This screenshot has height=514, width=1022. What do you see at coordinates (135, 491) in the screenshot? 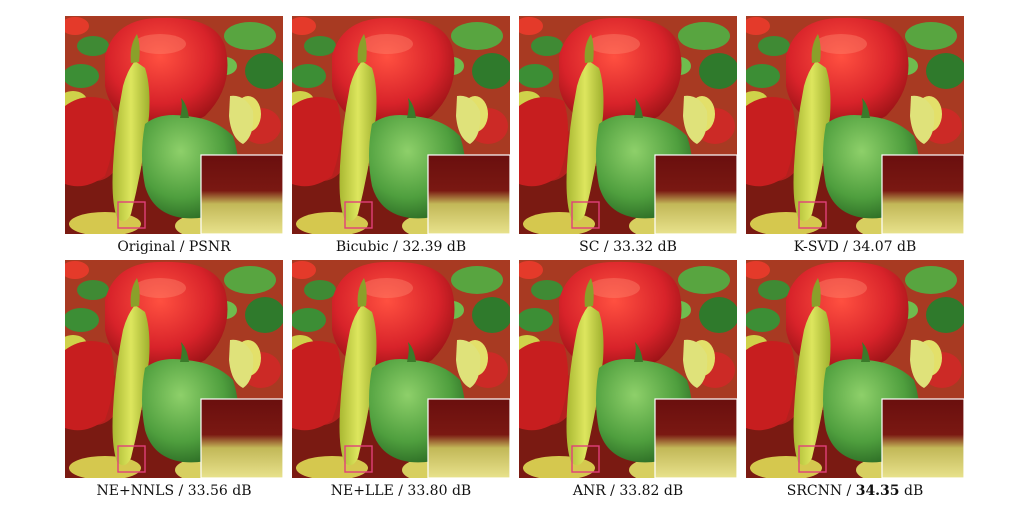
I see `method-label: NE+NNLS` at bounding box center [135, 491].